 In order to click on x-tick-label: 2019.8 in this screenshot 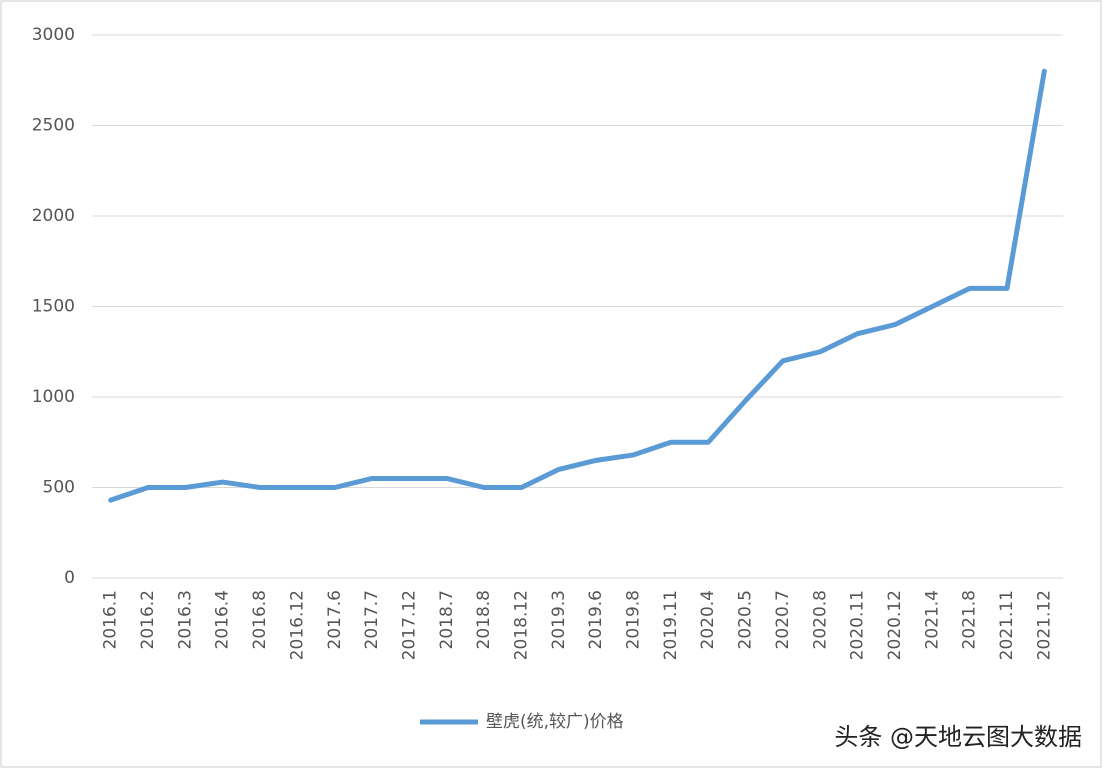, I will do `click(634, 619)`.